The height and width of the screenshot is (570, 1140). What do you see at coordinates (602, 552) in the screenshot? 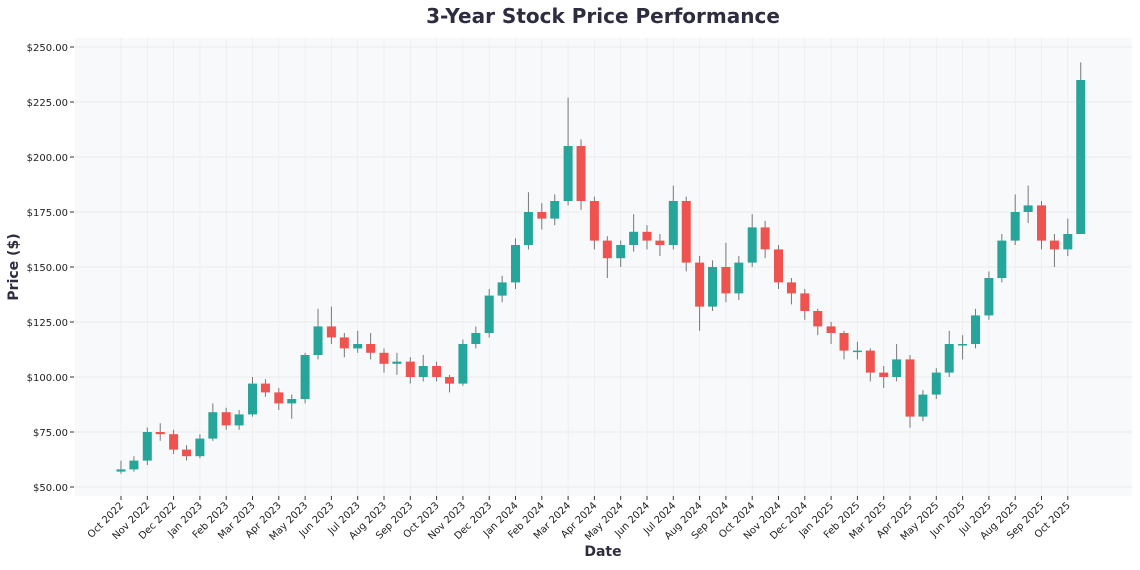
I see `x-axis-label: Date` at bounding box center [602, 552].